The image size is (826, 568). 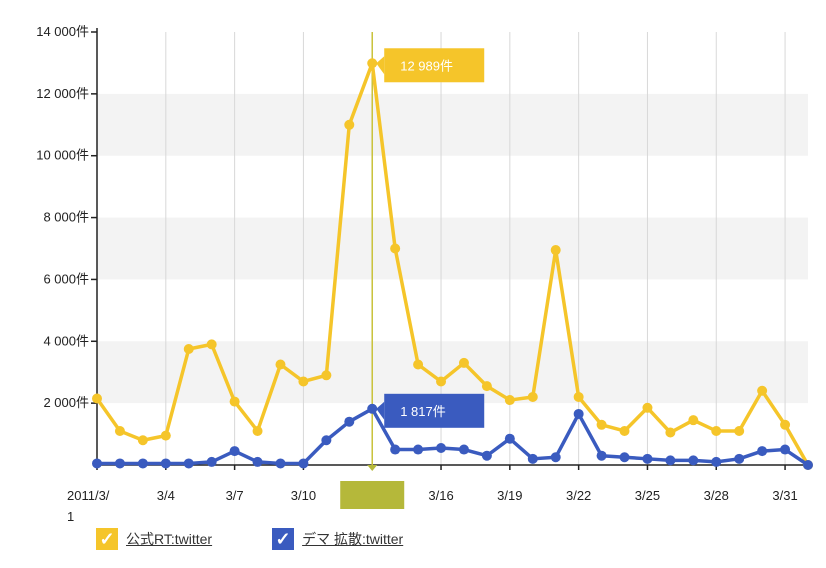 What do you see at coordinates (62, 155) in the screenshot?
I see `y-tick-label: 10 000件` at bounding box center [62, 155].